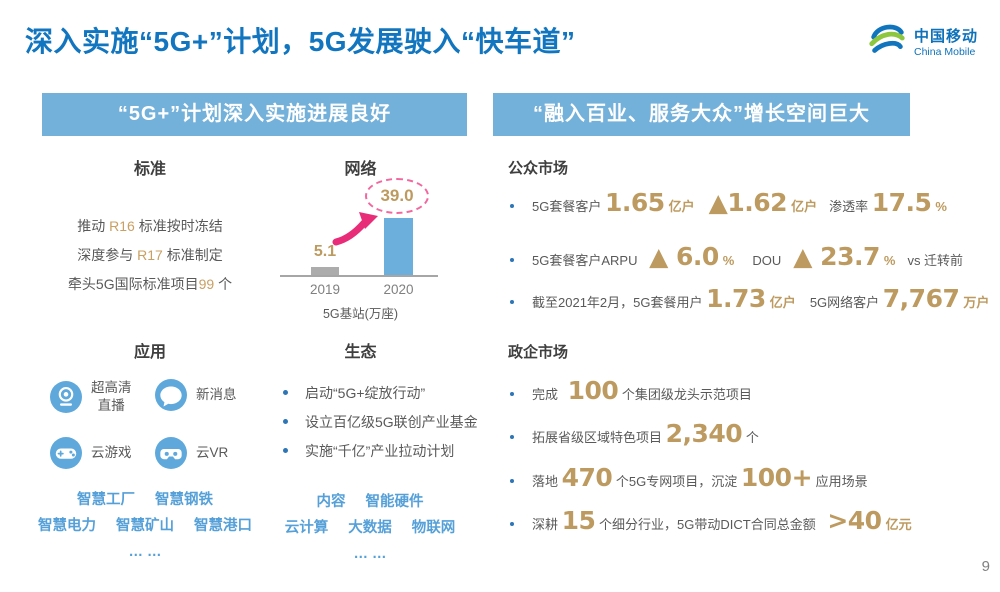 The image size is (1000, 592). Describe the element at coordinates (850, 206) in the screenshot. I see `row-segment: 渗透率` at that location.